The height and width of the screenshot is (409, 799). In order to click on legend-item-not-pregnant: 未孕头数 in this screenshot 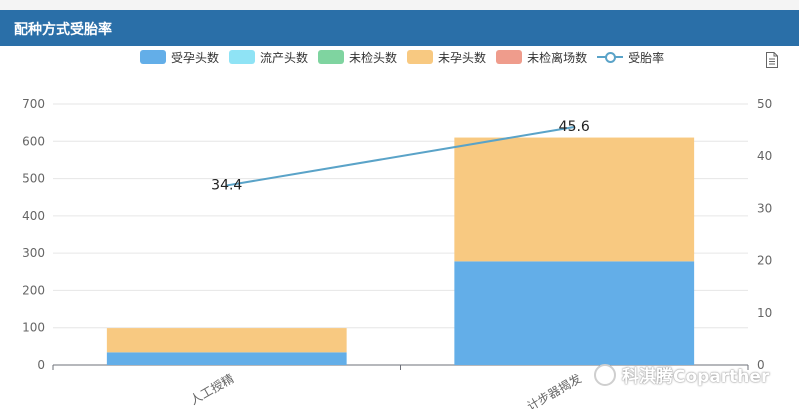, I will do `click(446, 57)`.